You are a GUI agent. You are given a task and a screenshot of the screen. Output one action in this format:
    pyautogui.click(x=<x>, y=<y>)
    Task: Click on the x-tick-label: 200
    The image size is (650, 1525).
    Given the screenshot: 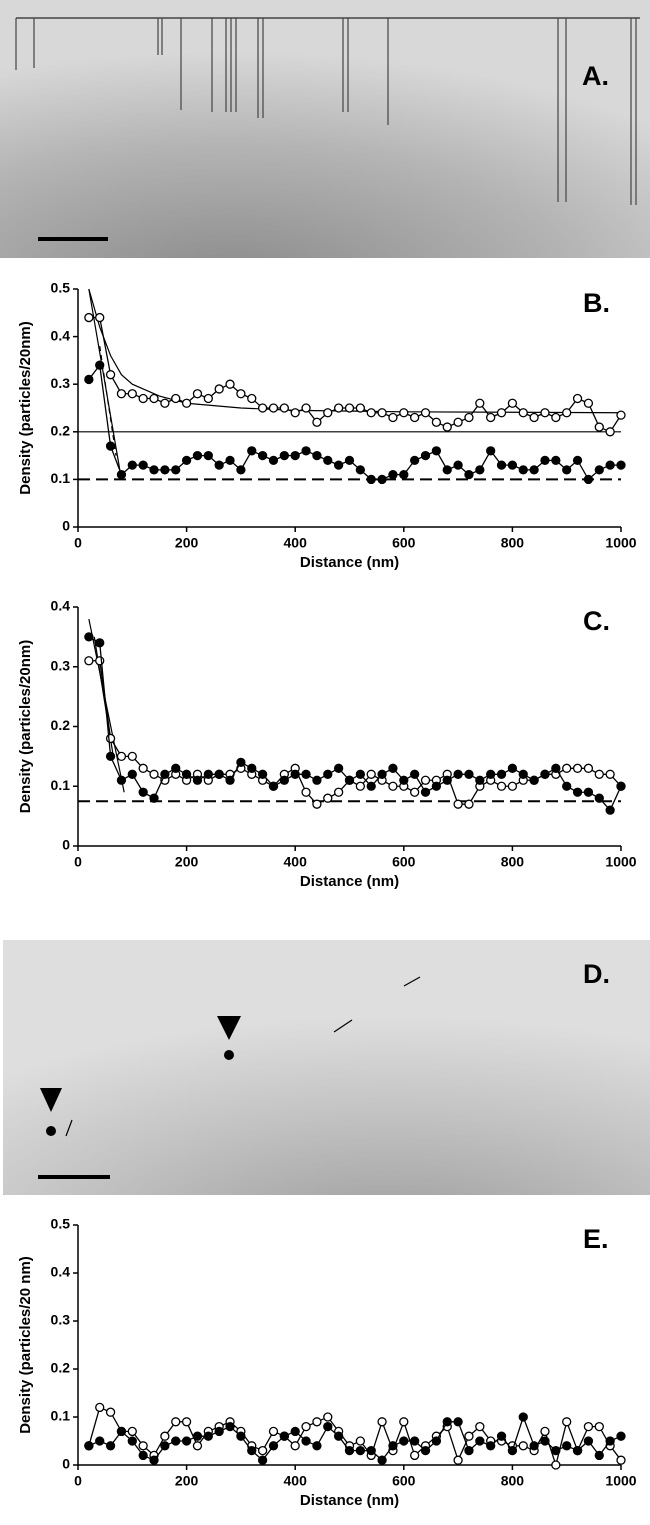 What is the action you would take?
    pyautogui.click(x=187, y=1481)
    